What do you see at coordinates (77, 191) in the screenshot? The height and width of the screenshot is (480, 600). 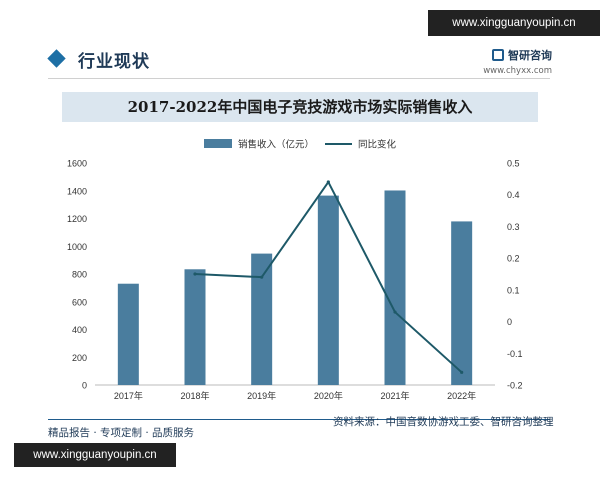 I see `y-tick-label: 1400` at bounding box center [77, 191].